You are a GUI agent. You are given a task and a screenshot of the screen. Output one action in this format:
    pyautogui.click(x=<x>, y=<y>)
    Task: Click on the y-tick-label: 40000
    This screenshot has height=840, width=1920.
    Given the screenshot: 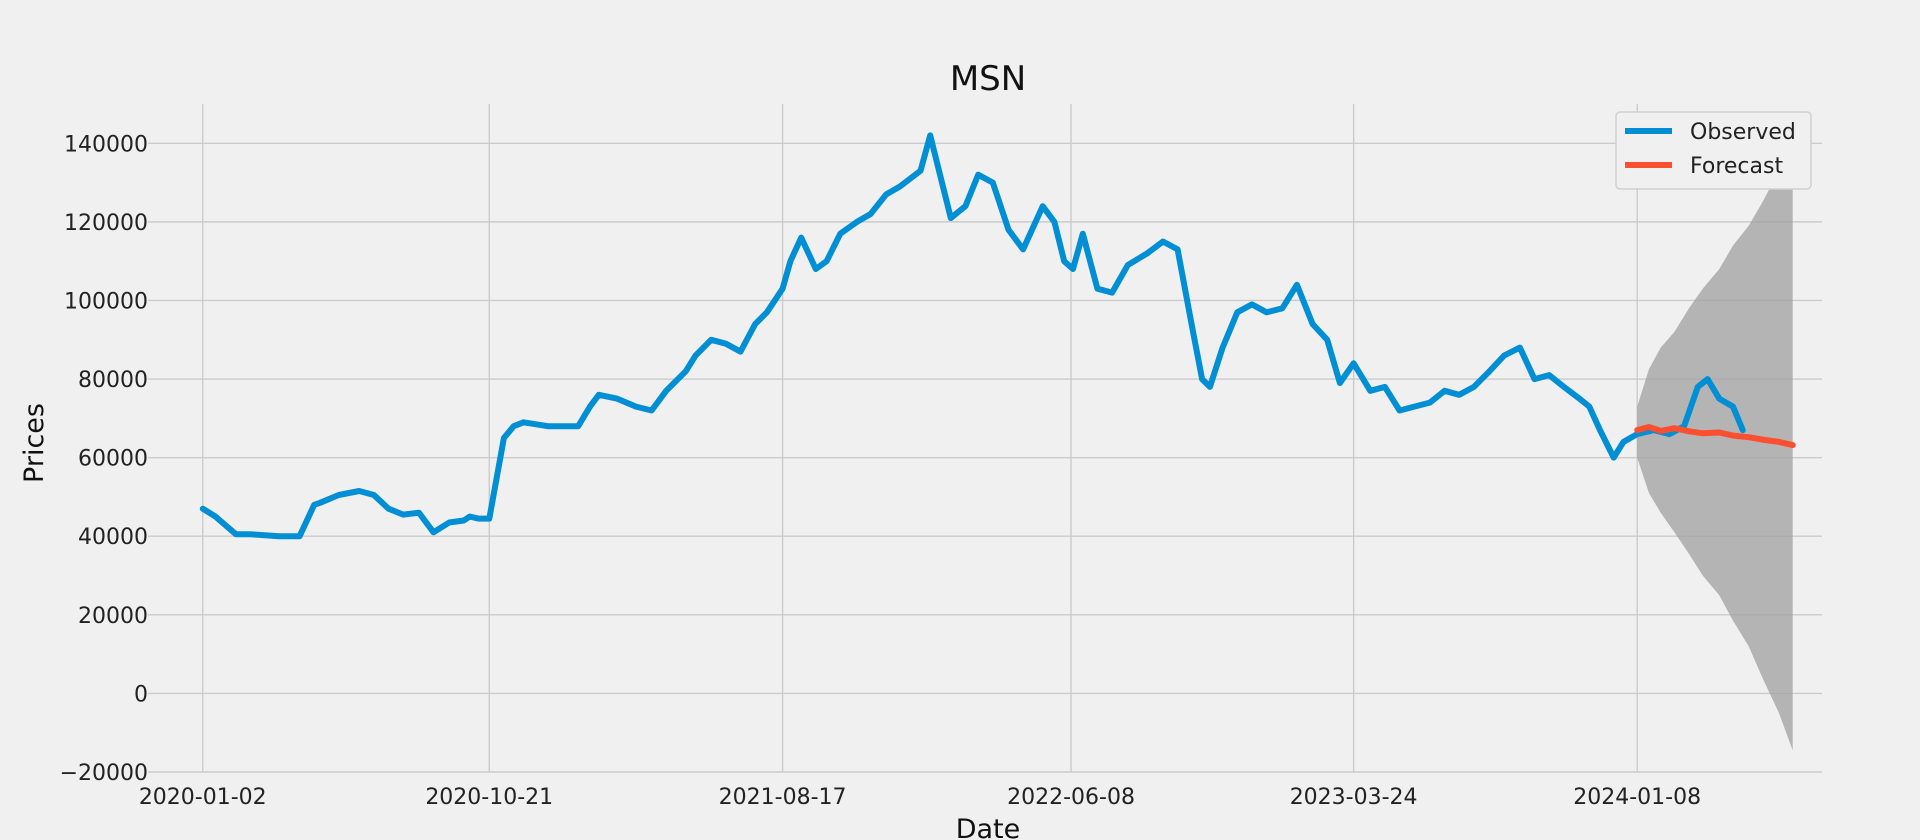 What is the action you would take?
    pyautogui.click(x=113, y=537)
    